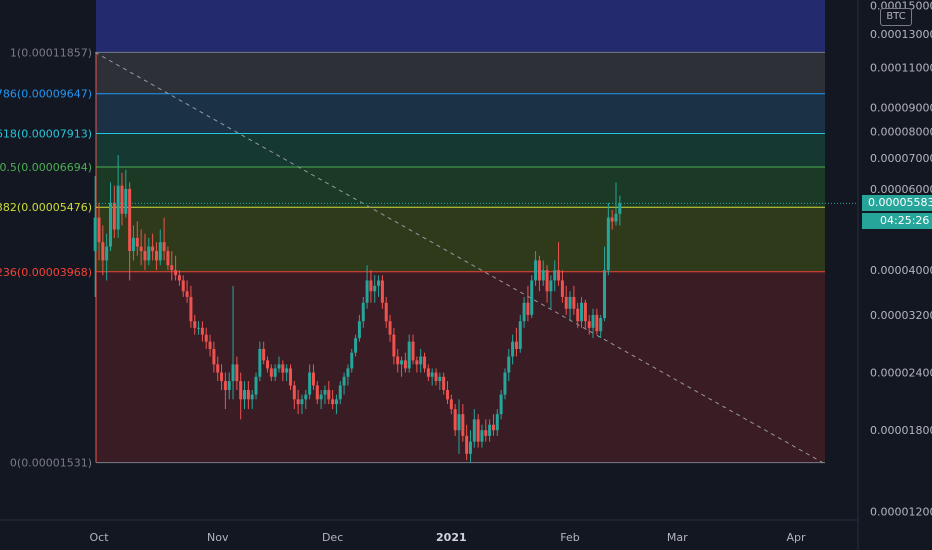  Describe the element at coordinates (46, 272) in the screenshot. I see `fib-level-label: 0.236(0.00003968)` at that location.